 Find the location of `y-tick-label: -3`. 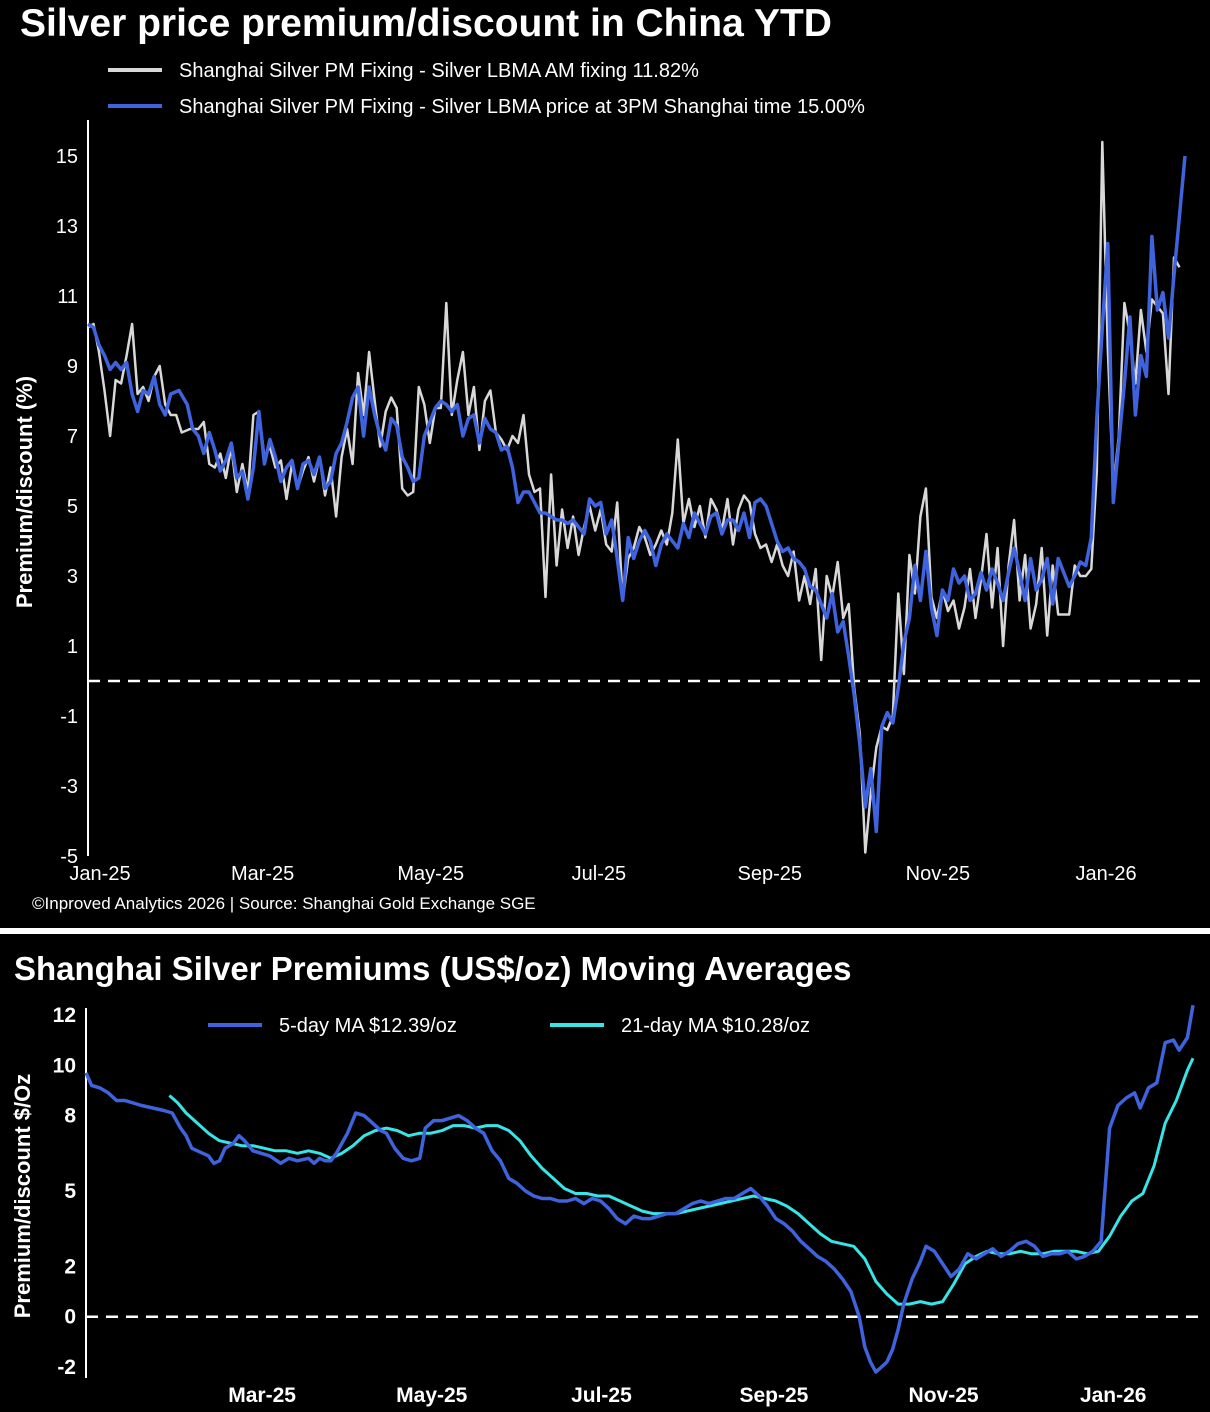

y-tick-label: -3 is located at coordinates (69, 787).